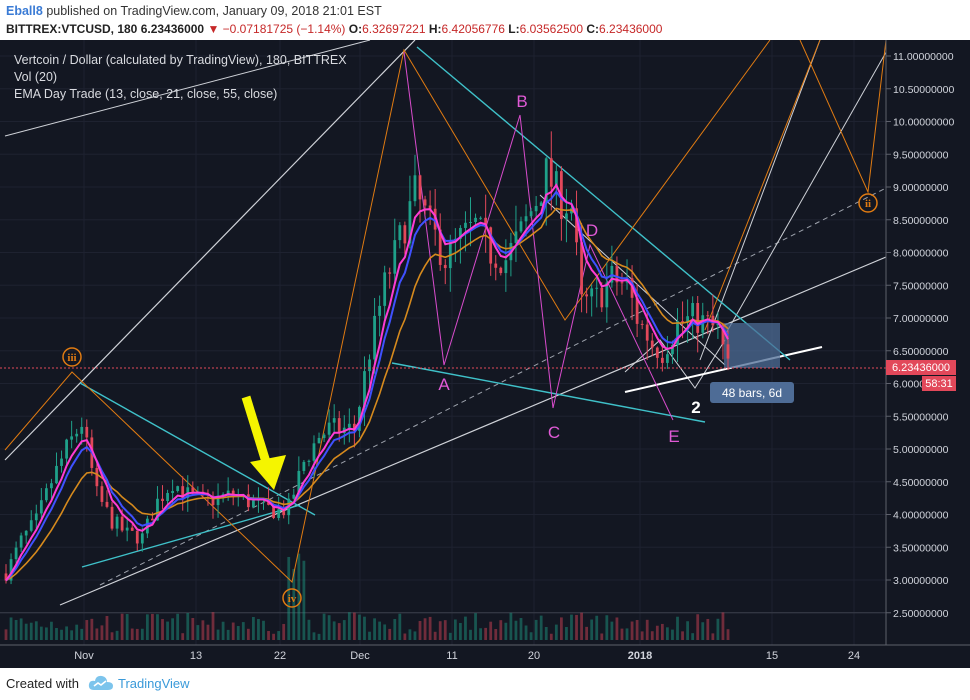  What do you see at coordinates (473, 29) in the screenshot?
I see `high-value: 6.42056776` at bounding box center [473, 29].